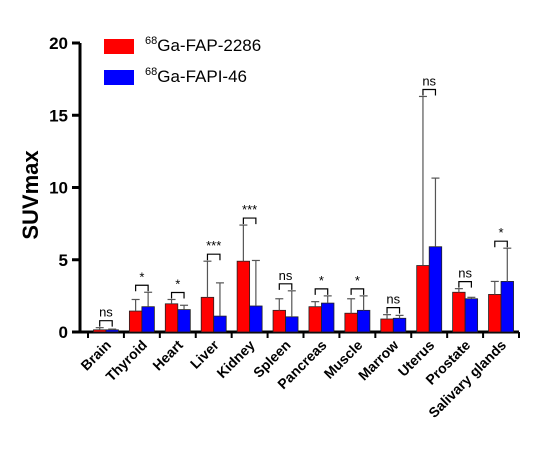 This screenshot has height=460, width=543. I want to click on legend-label-fap2286: 68Ga-FAP-2286, so click(203, 45).